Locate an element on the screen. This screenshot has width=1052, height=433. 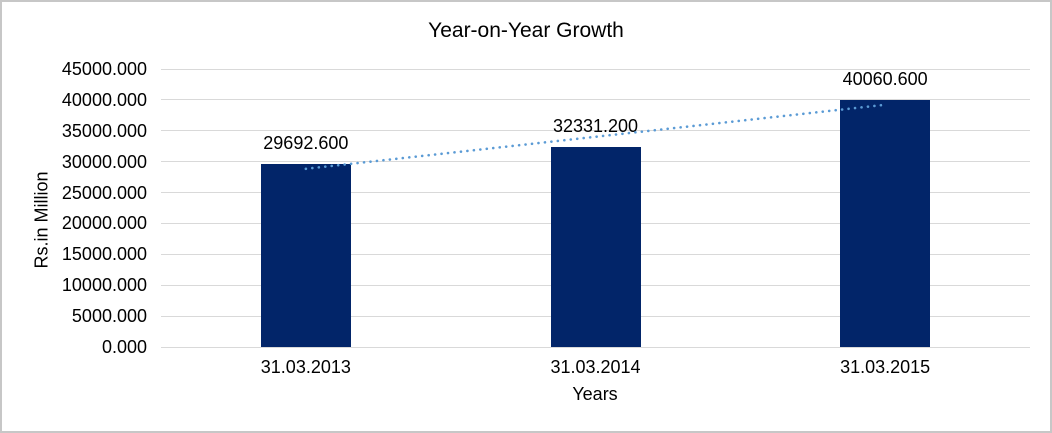
y-axis-tick-label: 45000.000 is located at coordinates (104, 69).